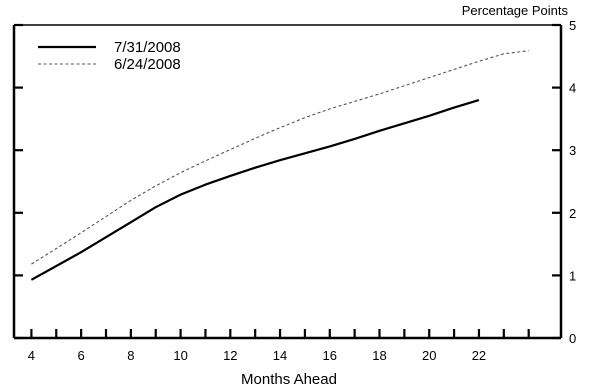  I want to click on x-tick-label: 16, so click(330, 355).